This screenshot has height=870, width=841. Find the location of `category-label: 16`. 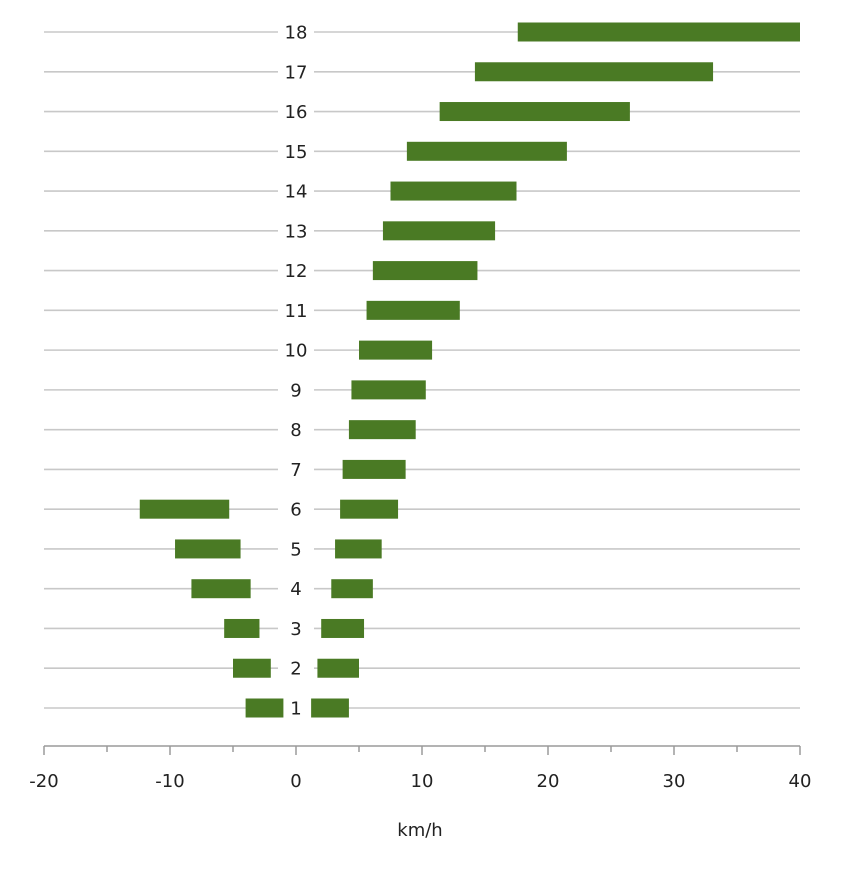

category-label: 16 is located at coordinates (296, 112).